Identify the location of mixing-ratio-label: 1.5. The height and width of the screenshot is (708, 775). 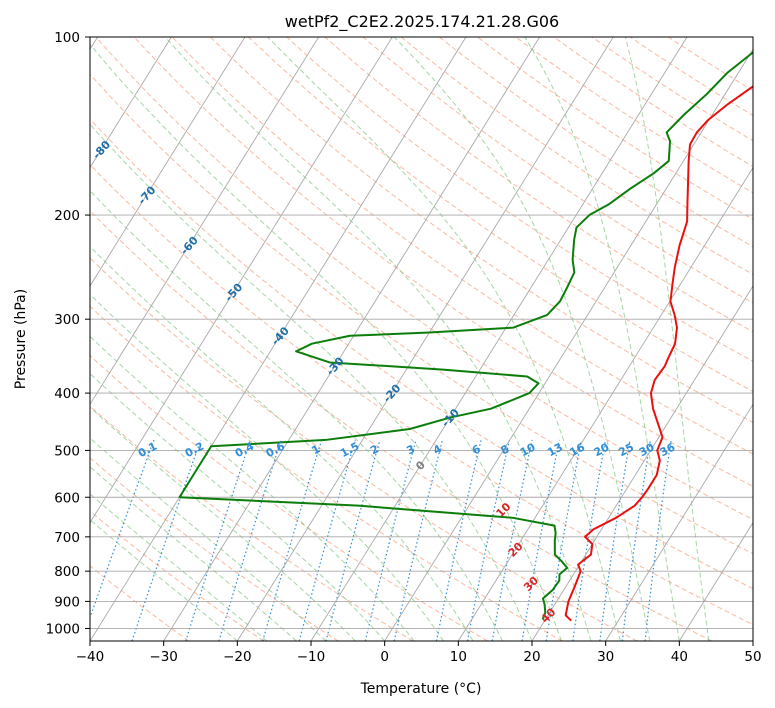
(349, 450).